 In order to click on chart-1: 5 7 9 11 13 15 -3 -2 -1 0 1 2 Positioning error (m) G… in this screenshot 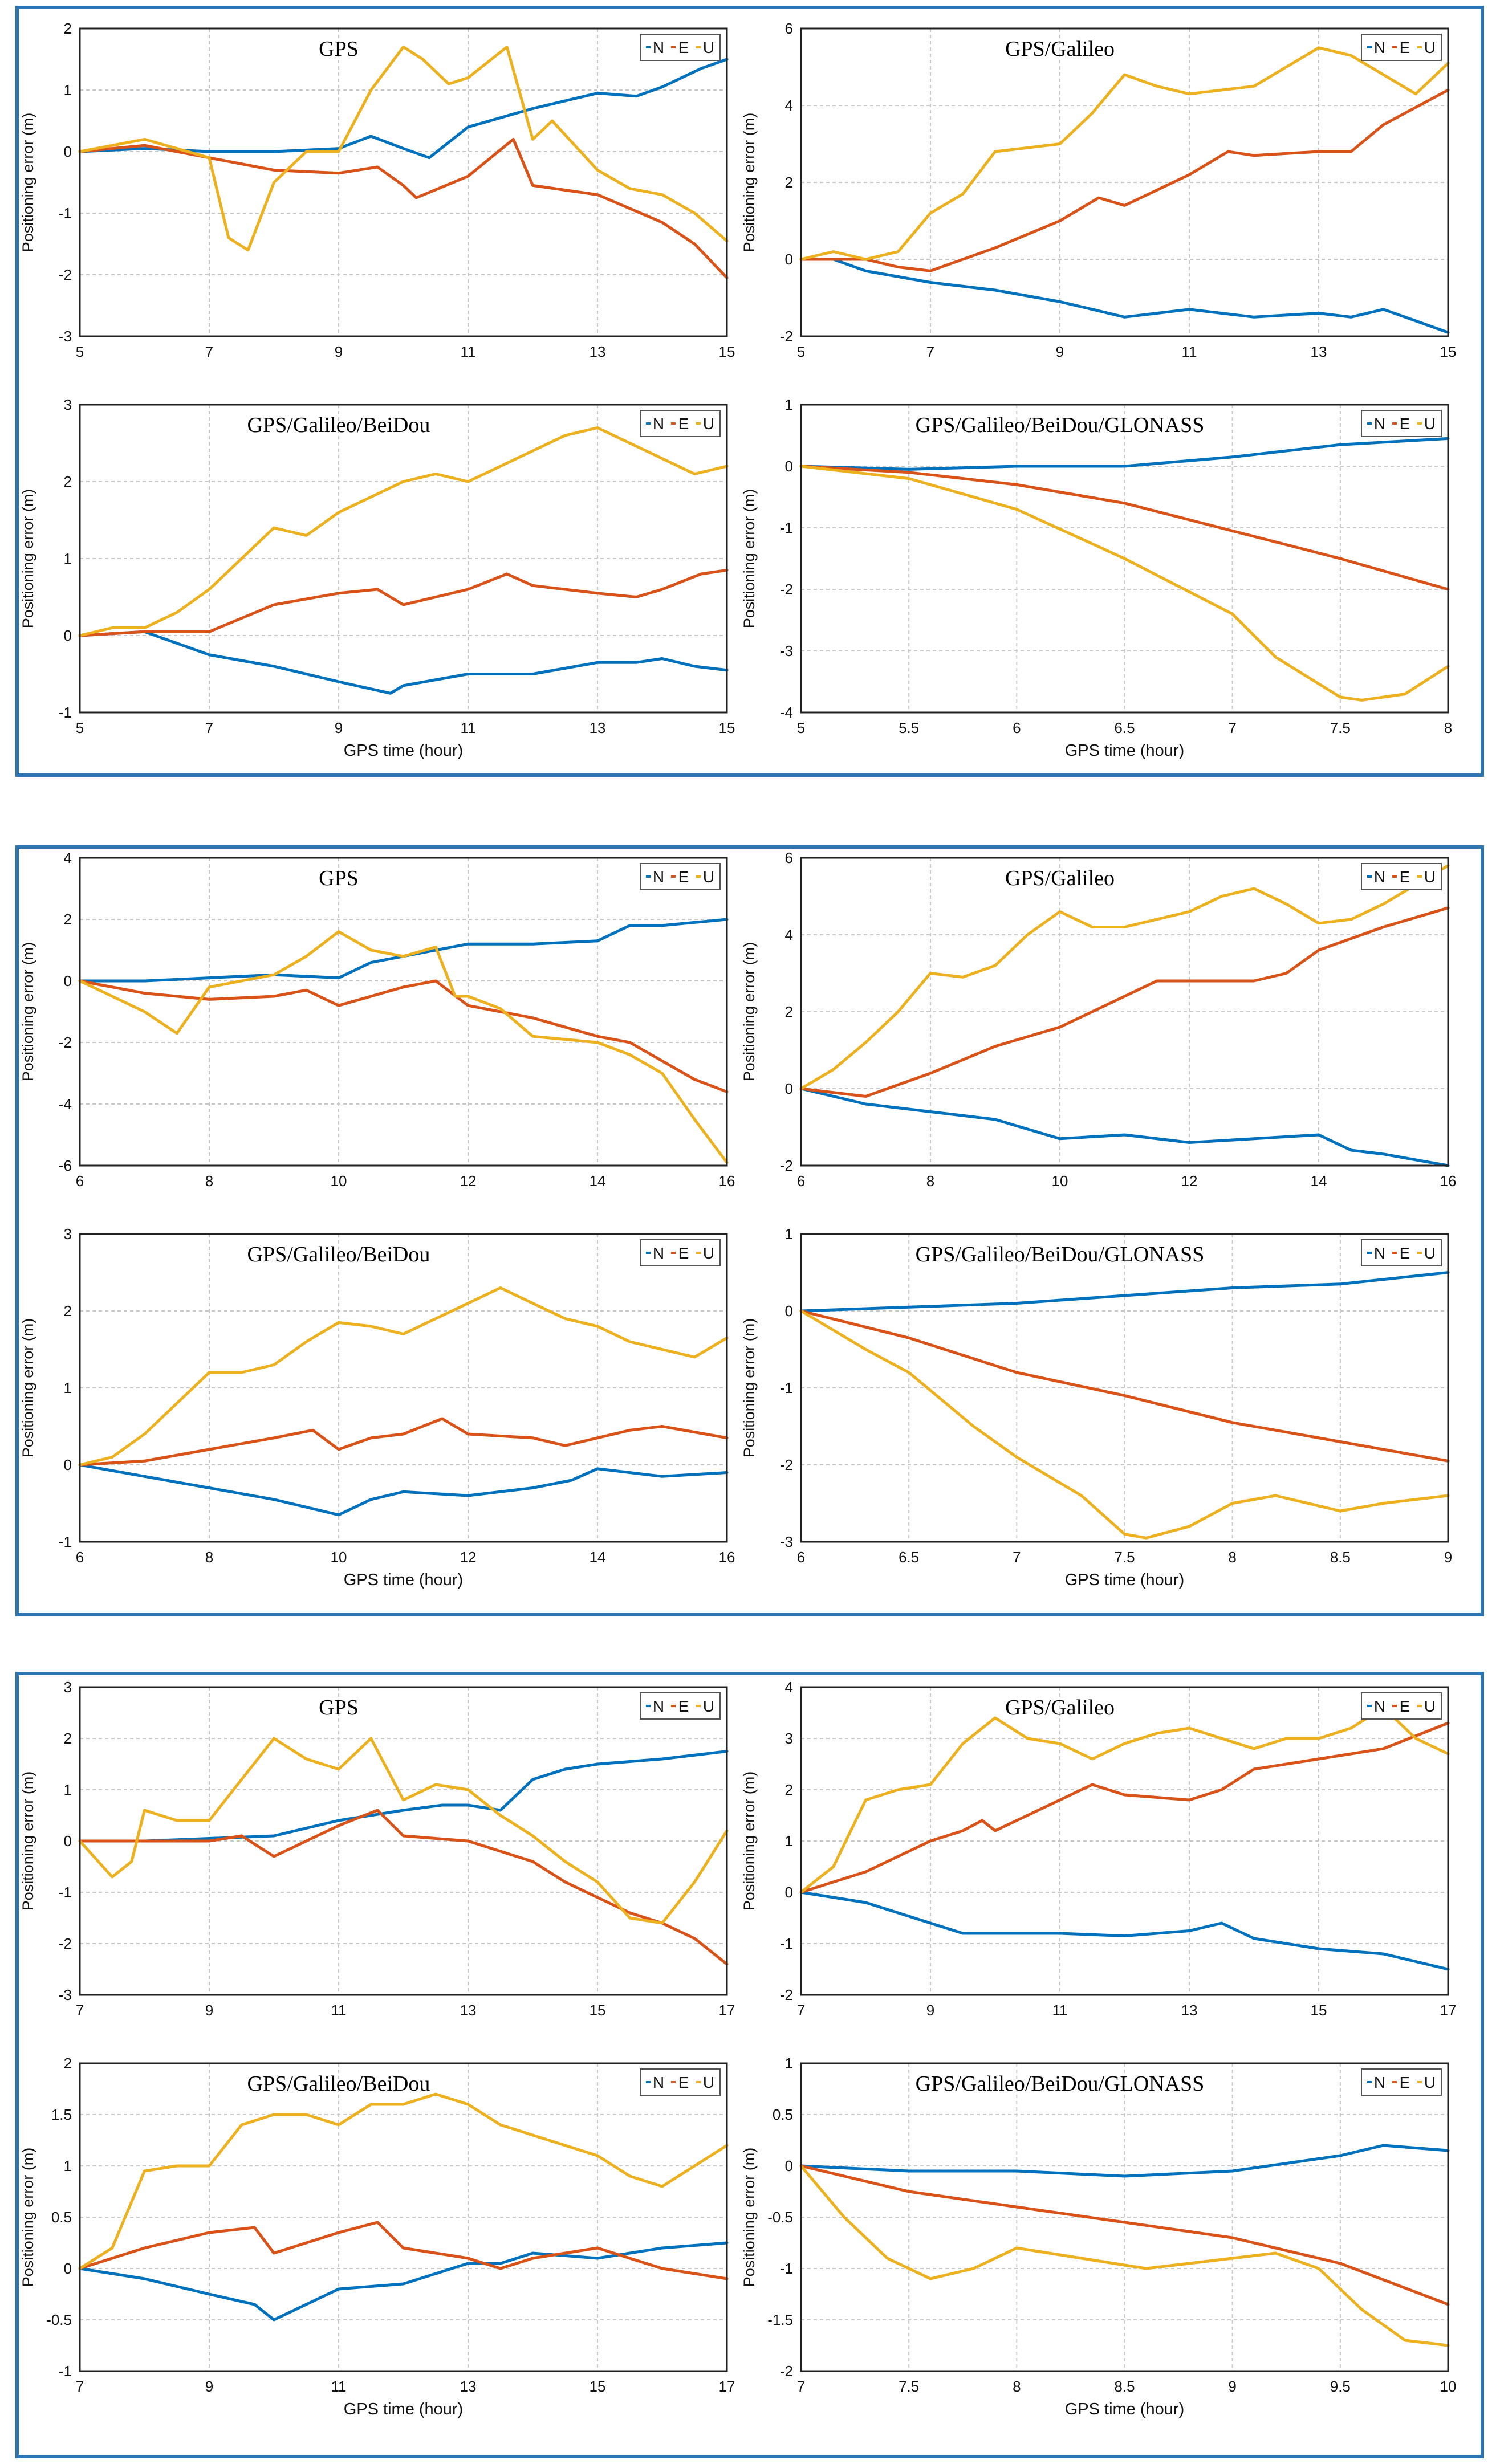, I will do `click(377, 190)`.